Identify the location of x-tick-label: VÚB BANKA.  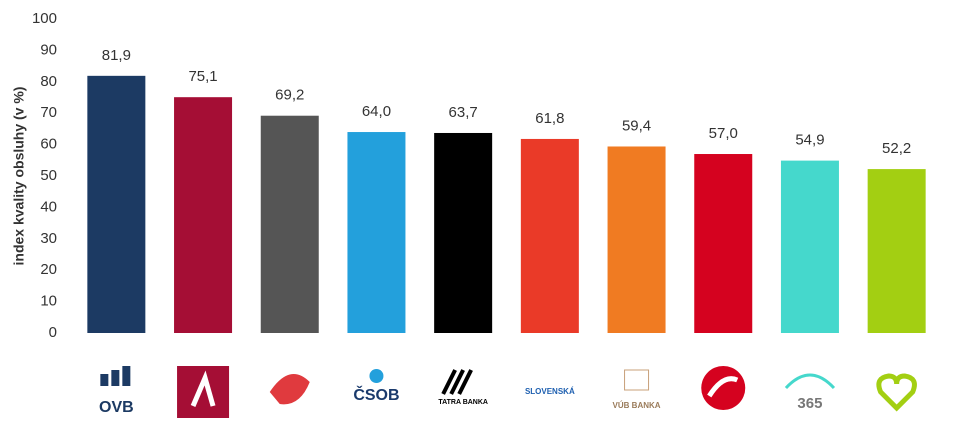
(637, 405).